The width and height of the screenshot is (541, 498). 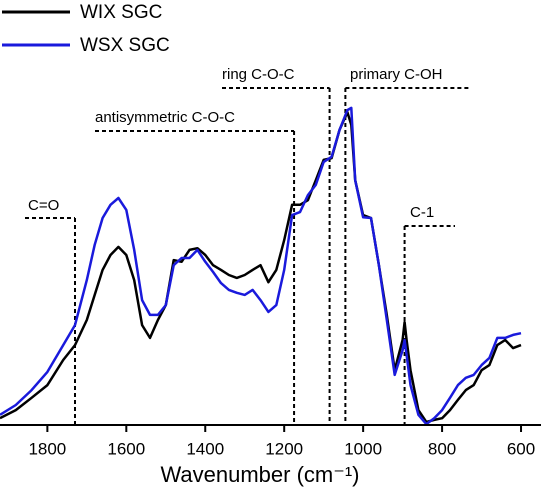 I want to click on x-tick-label: 1000, so click(x=363, y=448).